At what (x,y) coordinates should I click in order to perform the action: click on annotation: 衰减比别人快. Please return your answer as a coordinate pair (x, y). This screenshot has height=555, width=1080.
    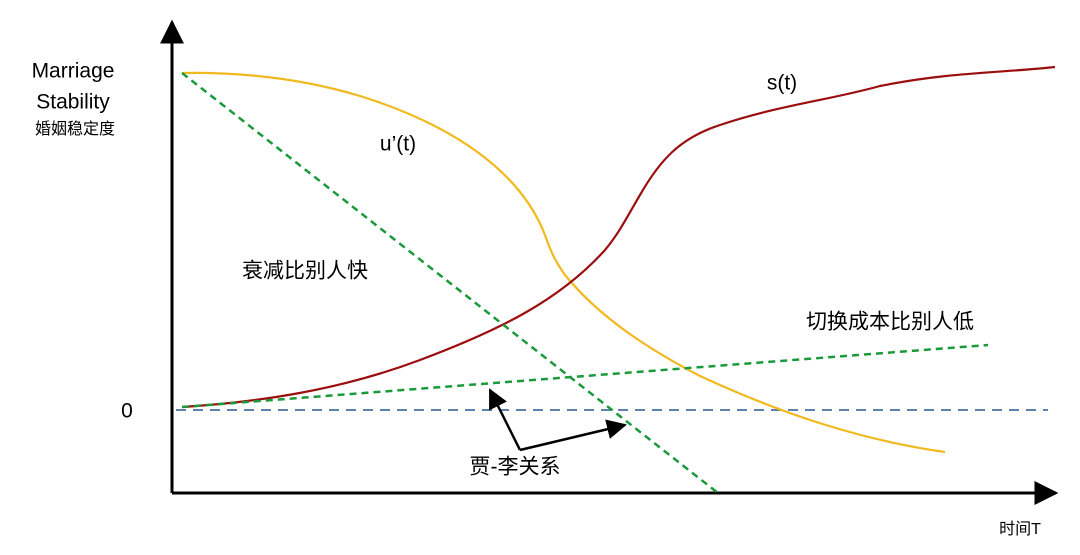
    Looking at the image, I should click on (305, 271).